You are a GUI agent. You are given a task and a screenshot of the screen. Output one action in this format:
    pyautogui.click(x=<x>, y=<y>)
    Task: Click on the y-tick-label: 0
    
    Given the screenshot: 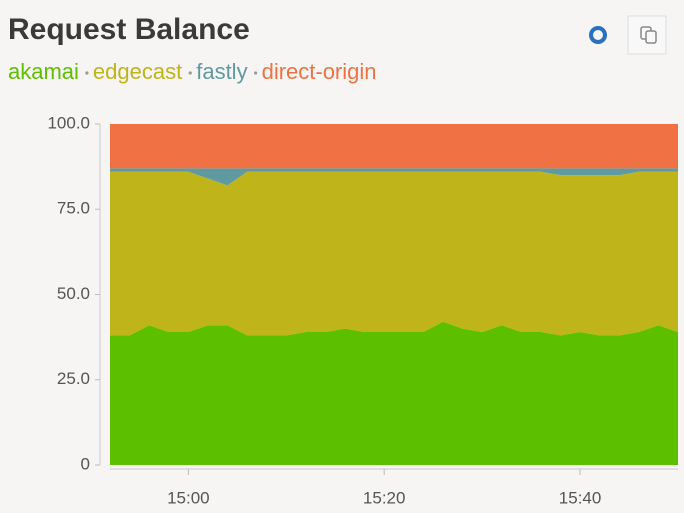 What is the action you would take?
    pyautogui.click(x=85, y=463)
    